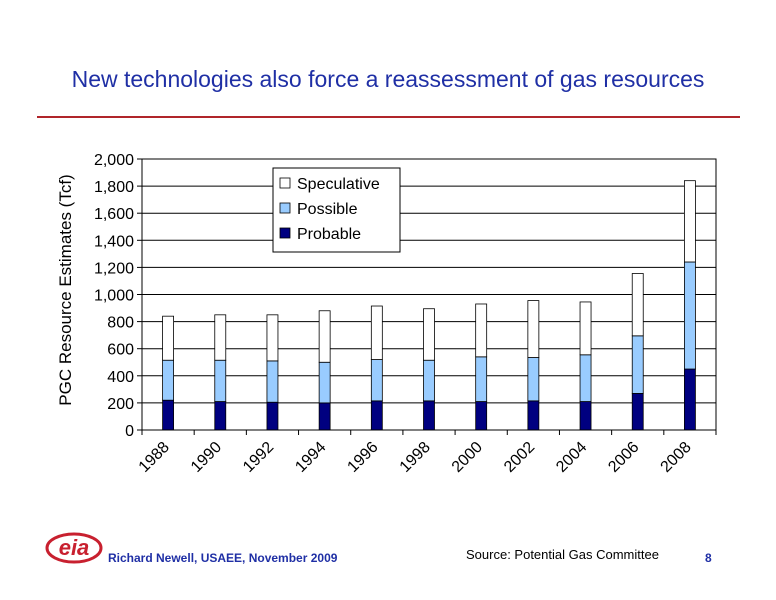 This screenshot has width=776, height=600. I want to click on x-tick-label: 1992, so click(258, 457).